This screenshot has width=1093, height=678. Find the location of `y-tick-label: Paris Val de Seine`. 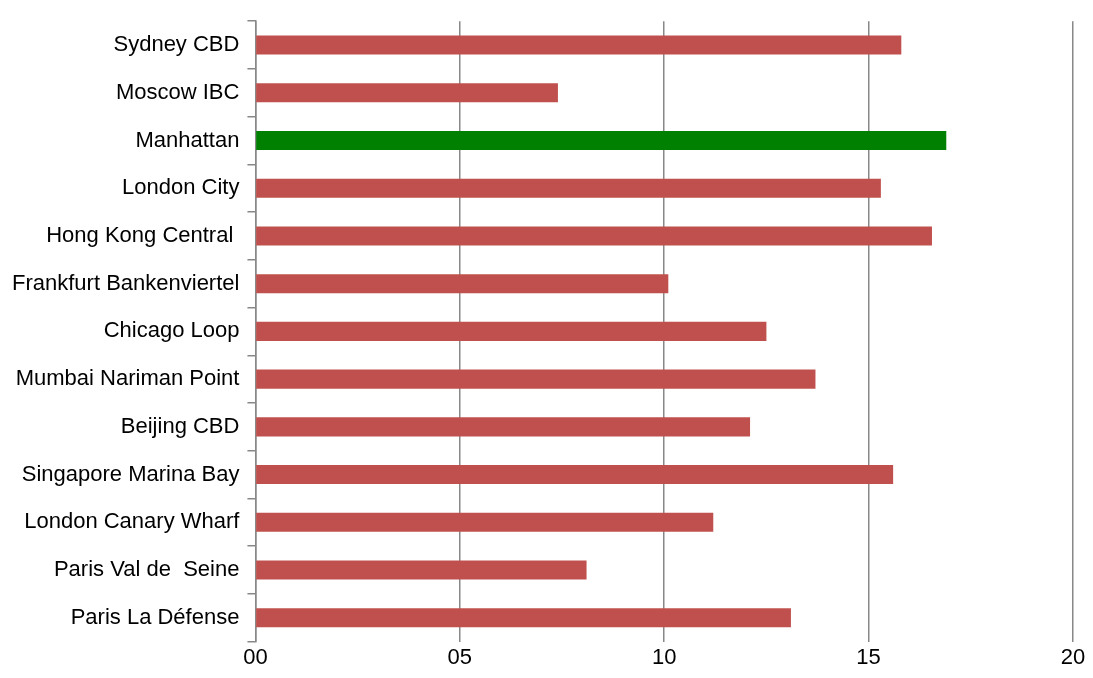

y-tick-label: Paris Val de Seine is located at coordinates (146, 569).